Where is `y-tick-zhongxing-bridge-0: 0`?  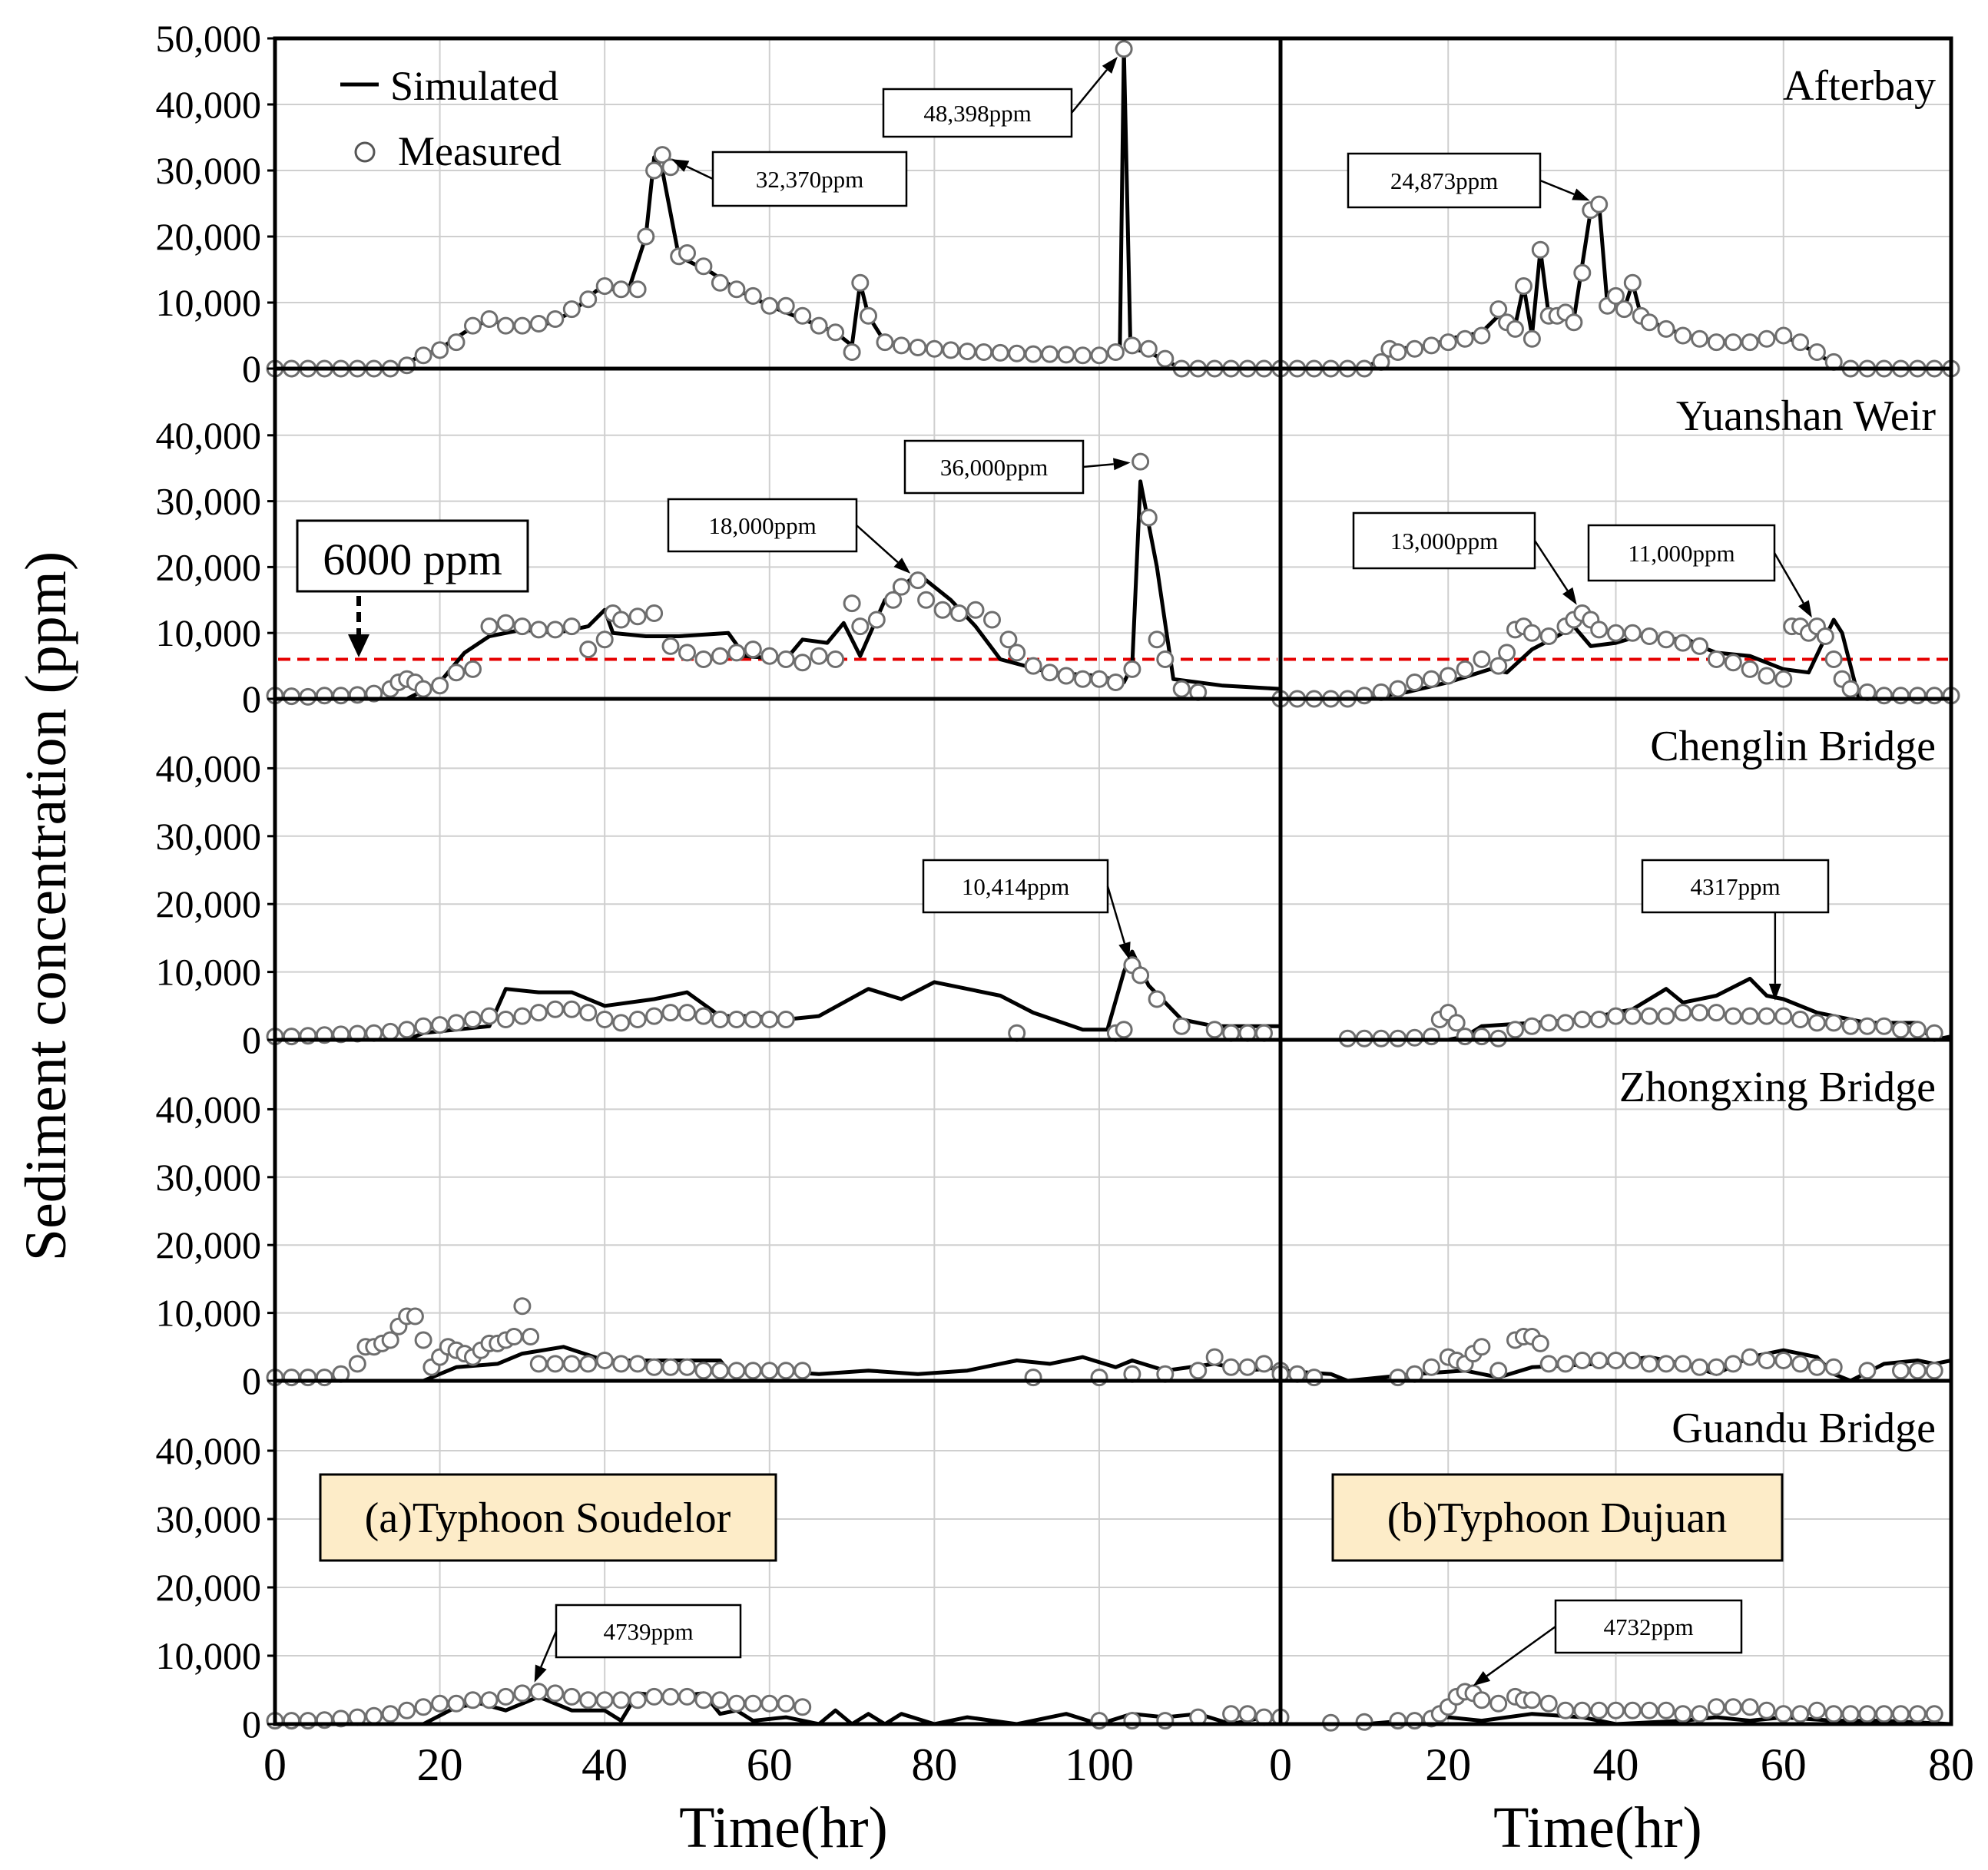 y-tick-zhongxing-bridge-0: 0 is located at coordinates (251, 1380).